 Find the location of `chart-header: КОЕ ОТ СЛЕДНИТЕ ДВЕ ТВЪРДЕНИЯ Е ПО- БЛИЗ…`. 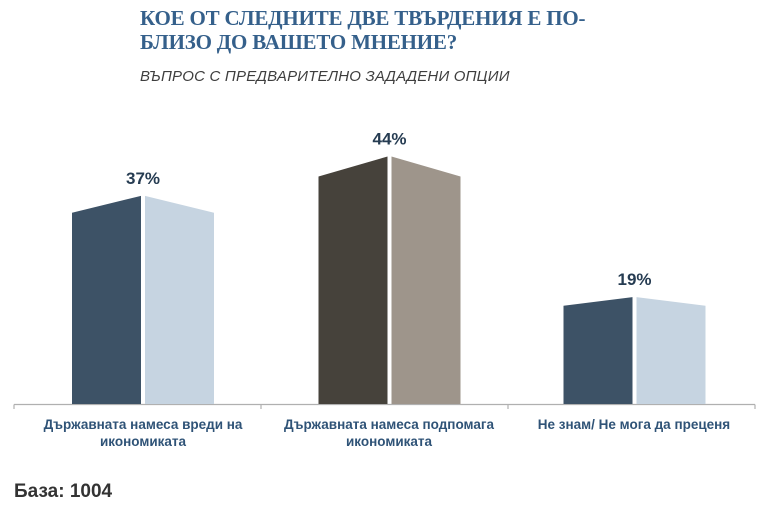

chart-header: КОЕ ОТ СЛЕДНИТЕ ДВЕ ТВЪРДЕНИЯ Е ПО- БЛИЗ… is located at coordinates (362, 45).